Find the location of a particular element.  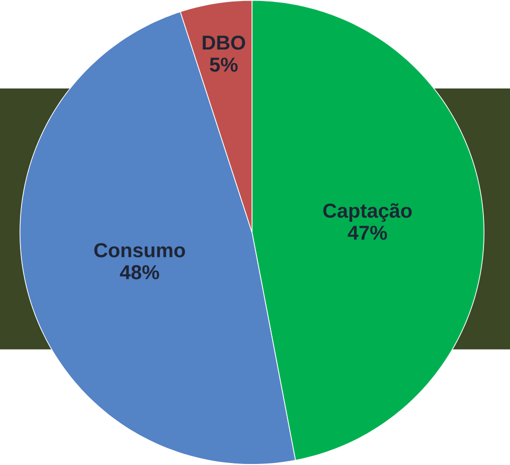

slice-label: Consumo is located at coordinates (139, 250).